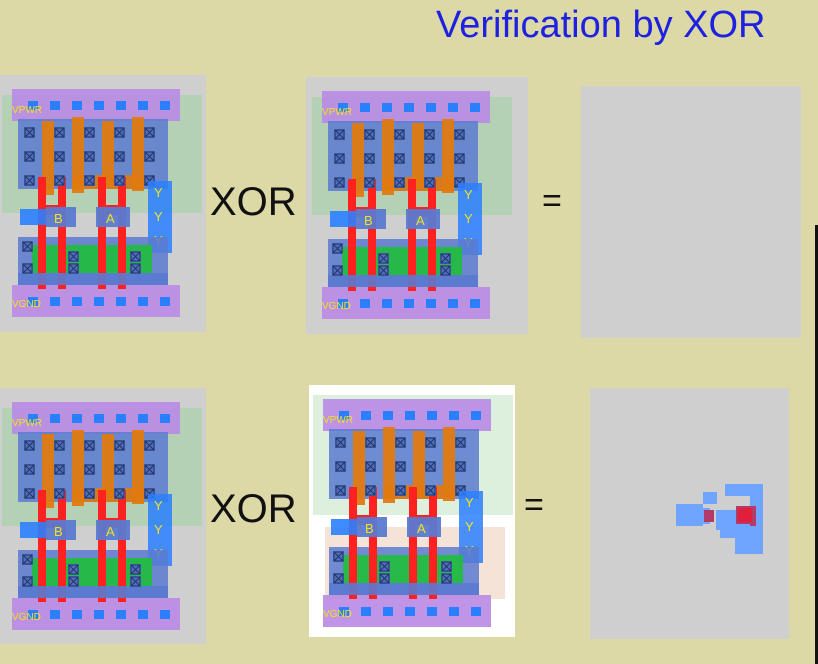  Describe the element at coordinates (534, 505) in the screenshot. I see `equals-sign-row2: =` at that location.